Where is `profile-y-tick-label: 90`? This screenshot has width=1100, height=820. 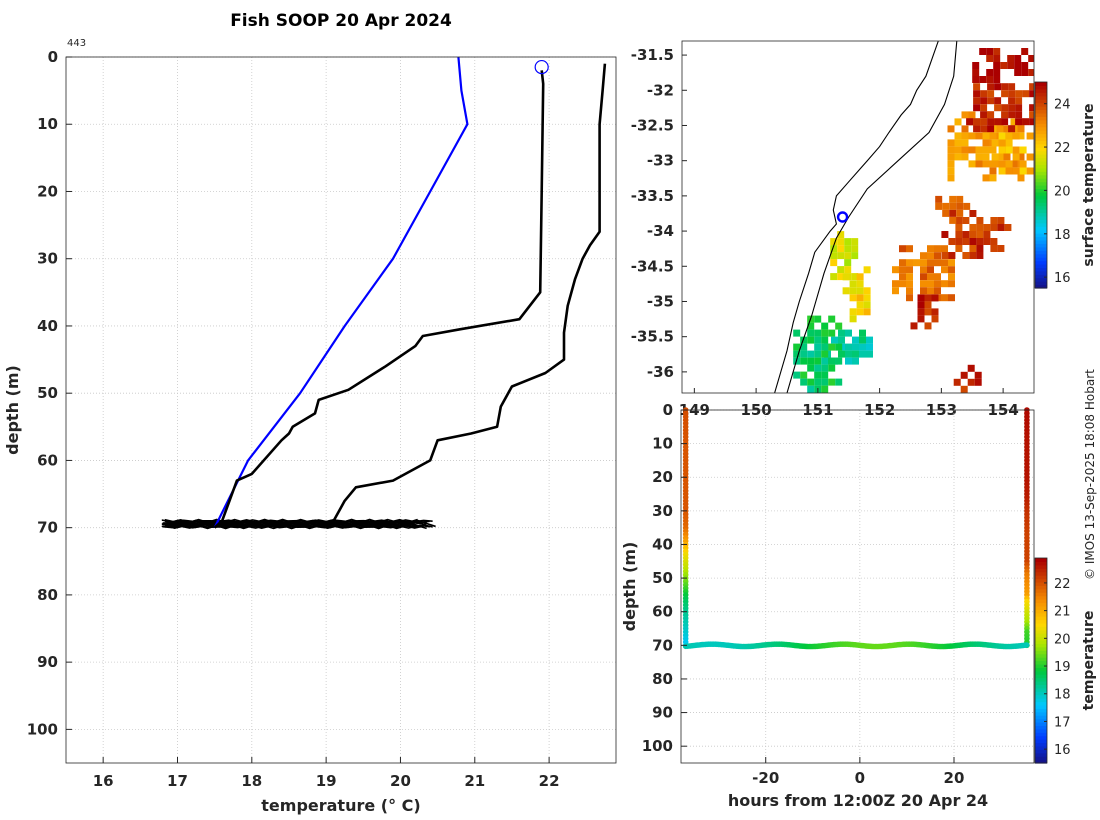 profile-y-tick-label: 90 is located at coordinates (47, 662).